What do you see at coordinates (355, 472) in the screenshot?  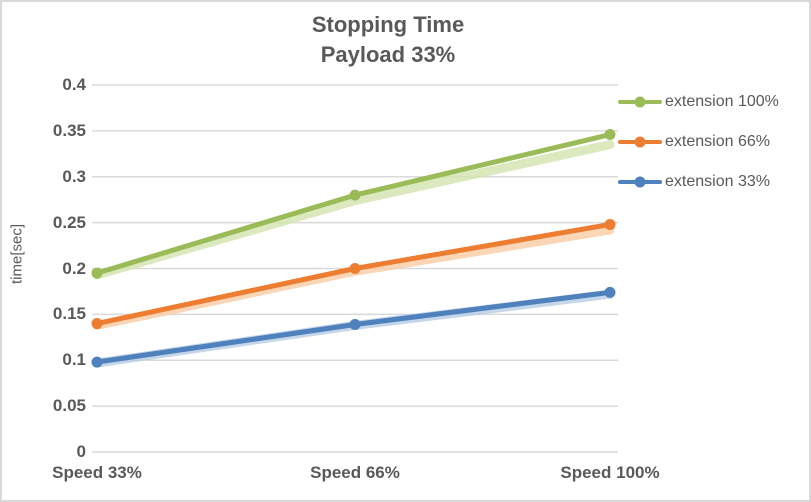 I see `x-tick-label: Speed 66%` at bounding box center [355, 472].